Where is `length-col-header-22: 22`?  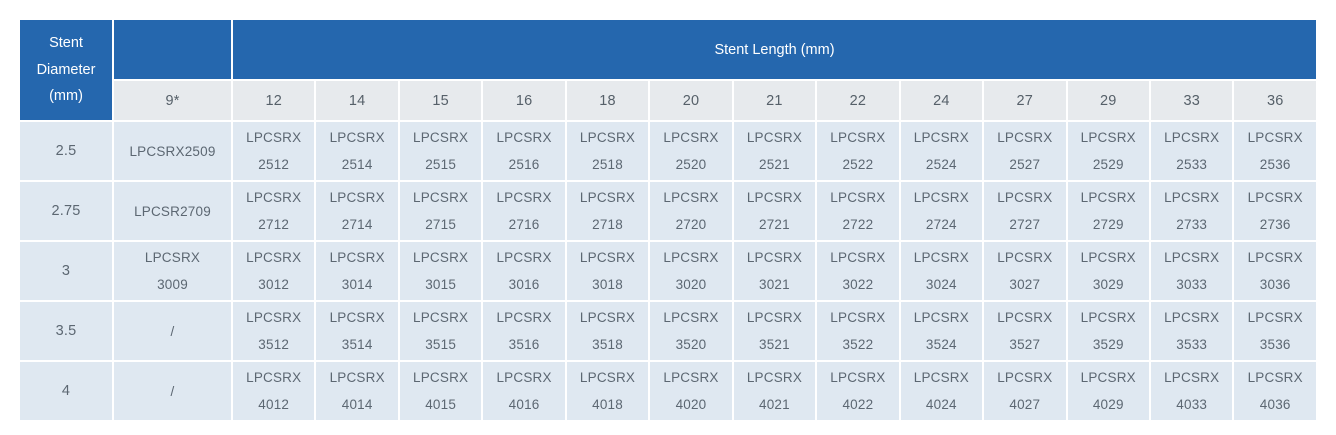 length-col-header-22: 22 is located at coordinates (858, 100).